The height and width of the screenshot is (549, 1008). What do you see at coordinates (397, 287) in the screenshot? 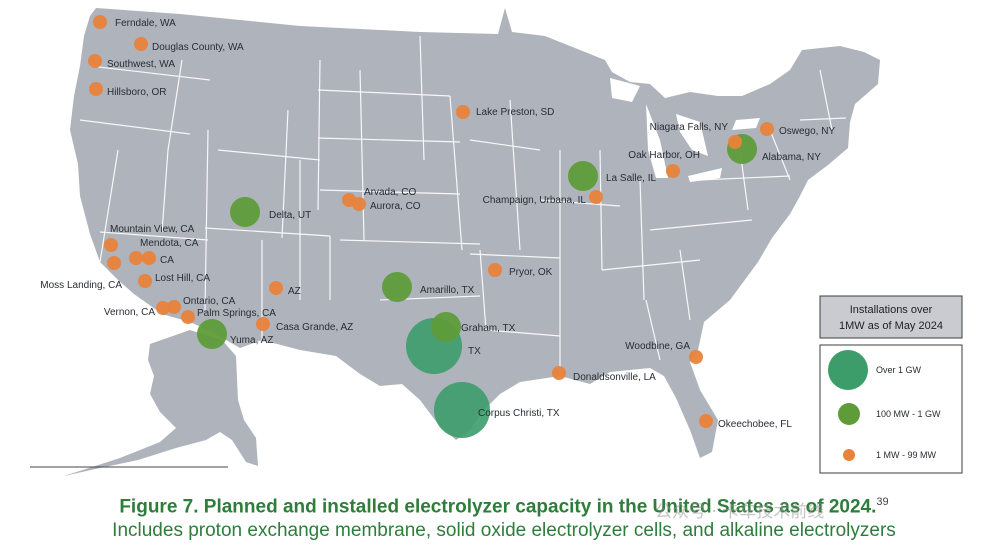
I see `site-marker-amarillo-tx` at bounding box center [397, 287].